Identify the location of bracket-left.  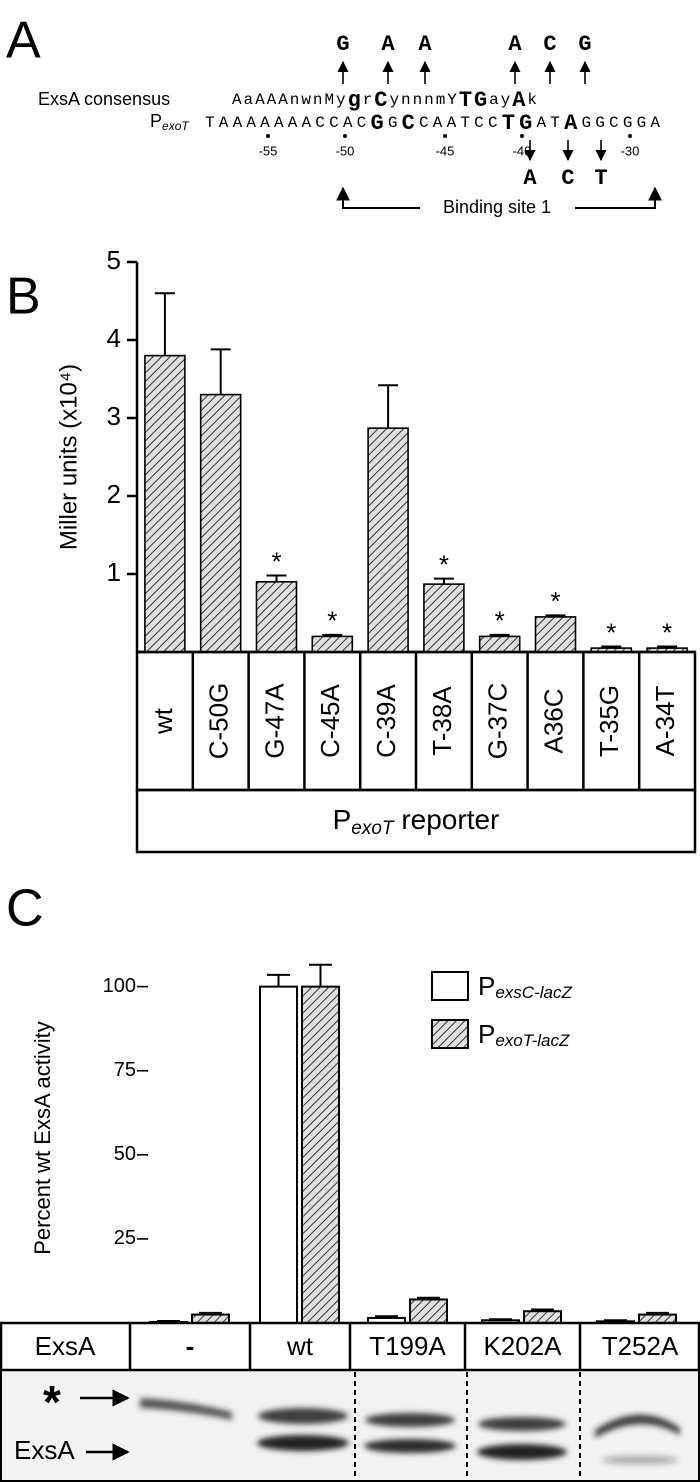
(378, 197).